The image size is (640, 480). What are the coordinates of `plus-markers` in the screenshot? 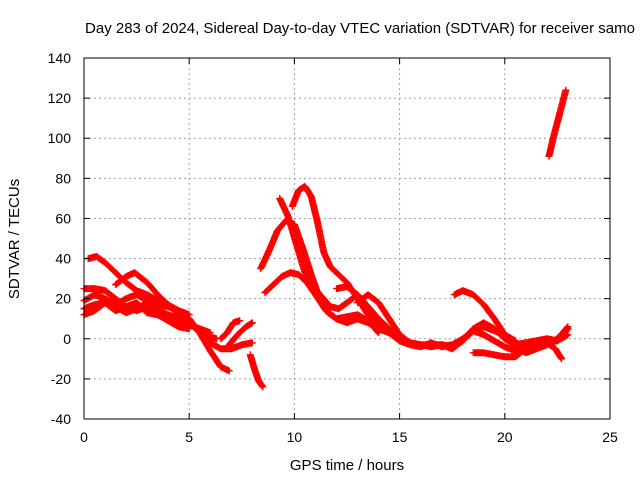 It's located at (256, 371).